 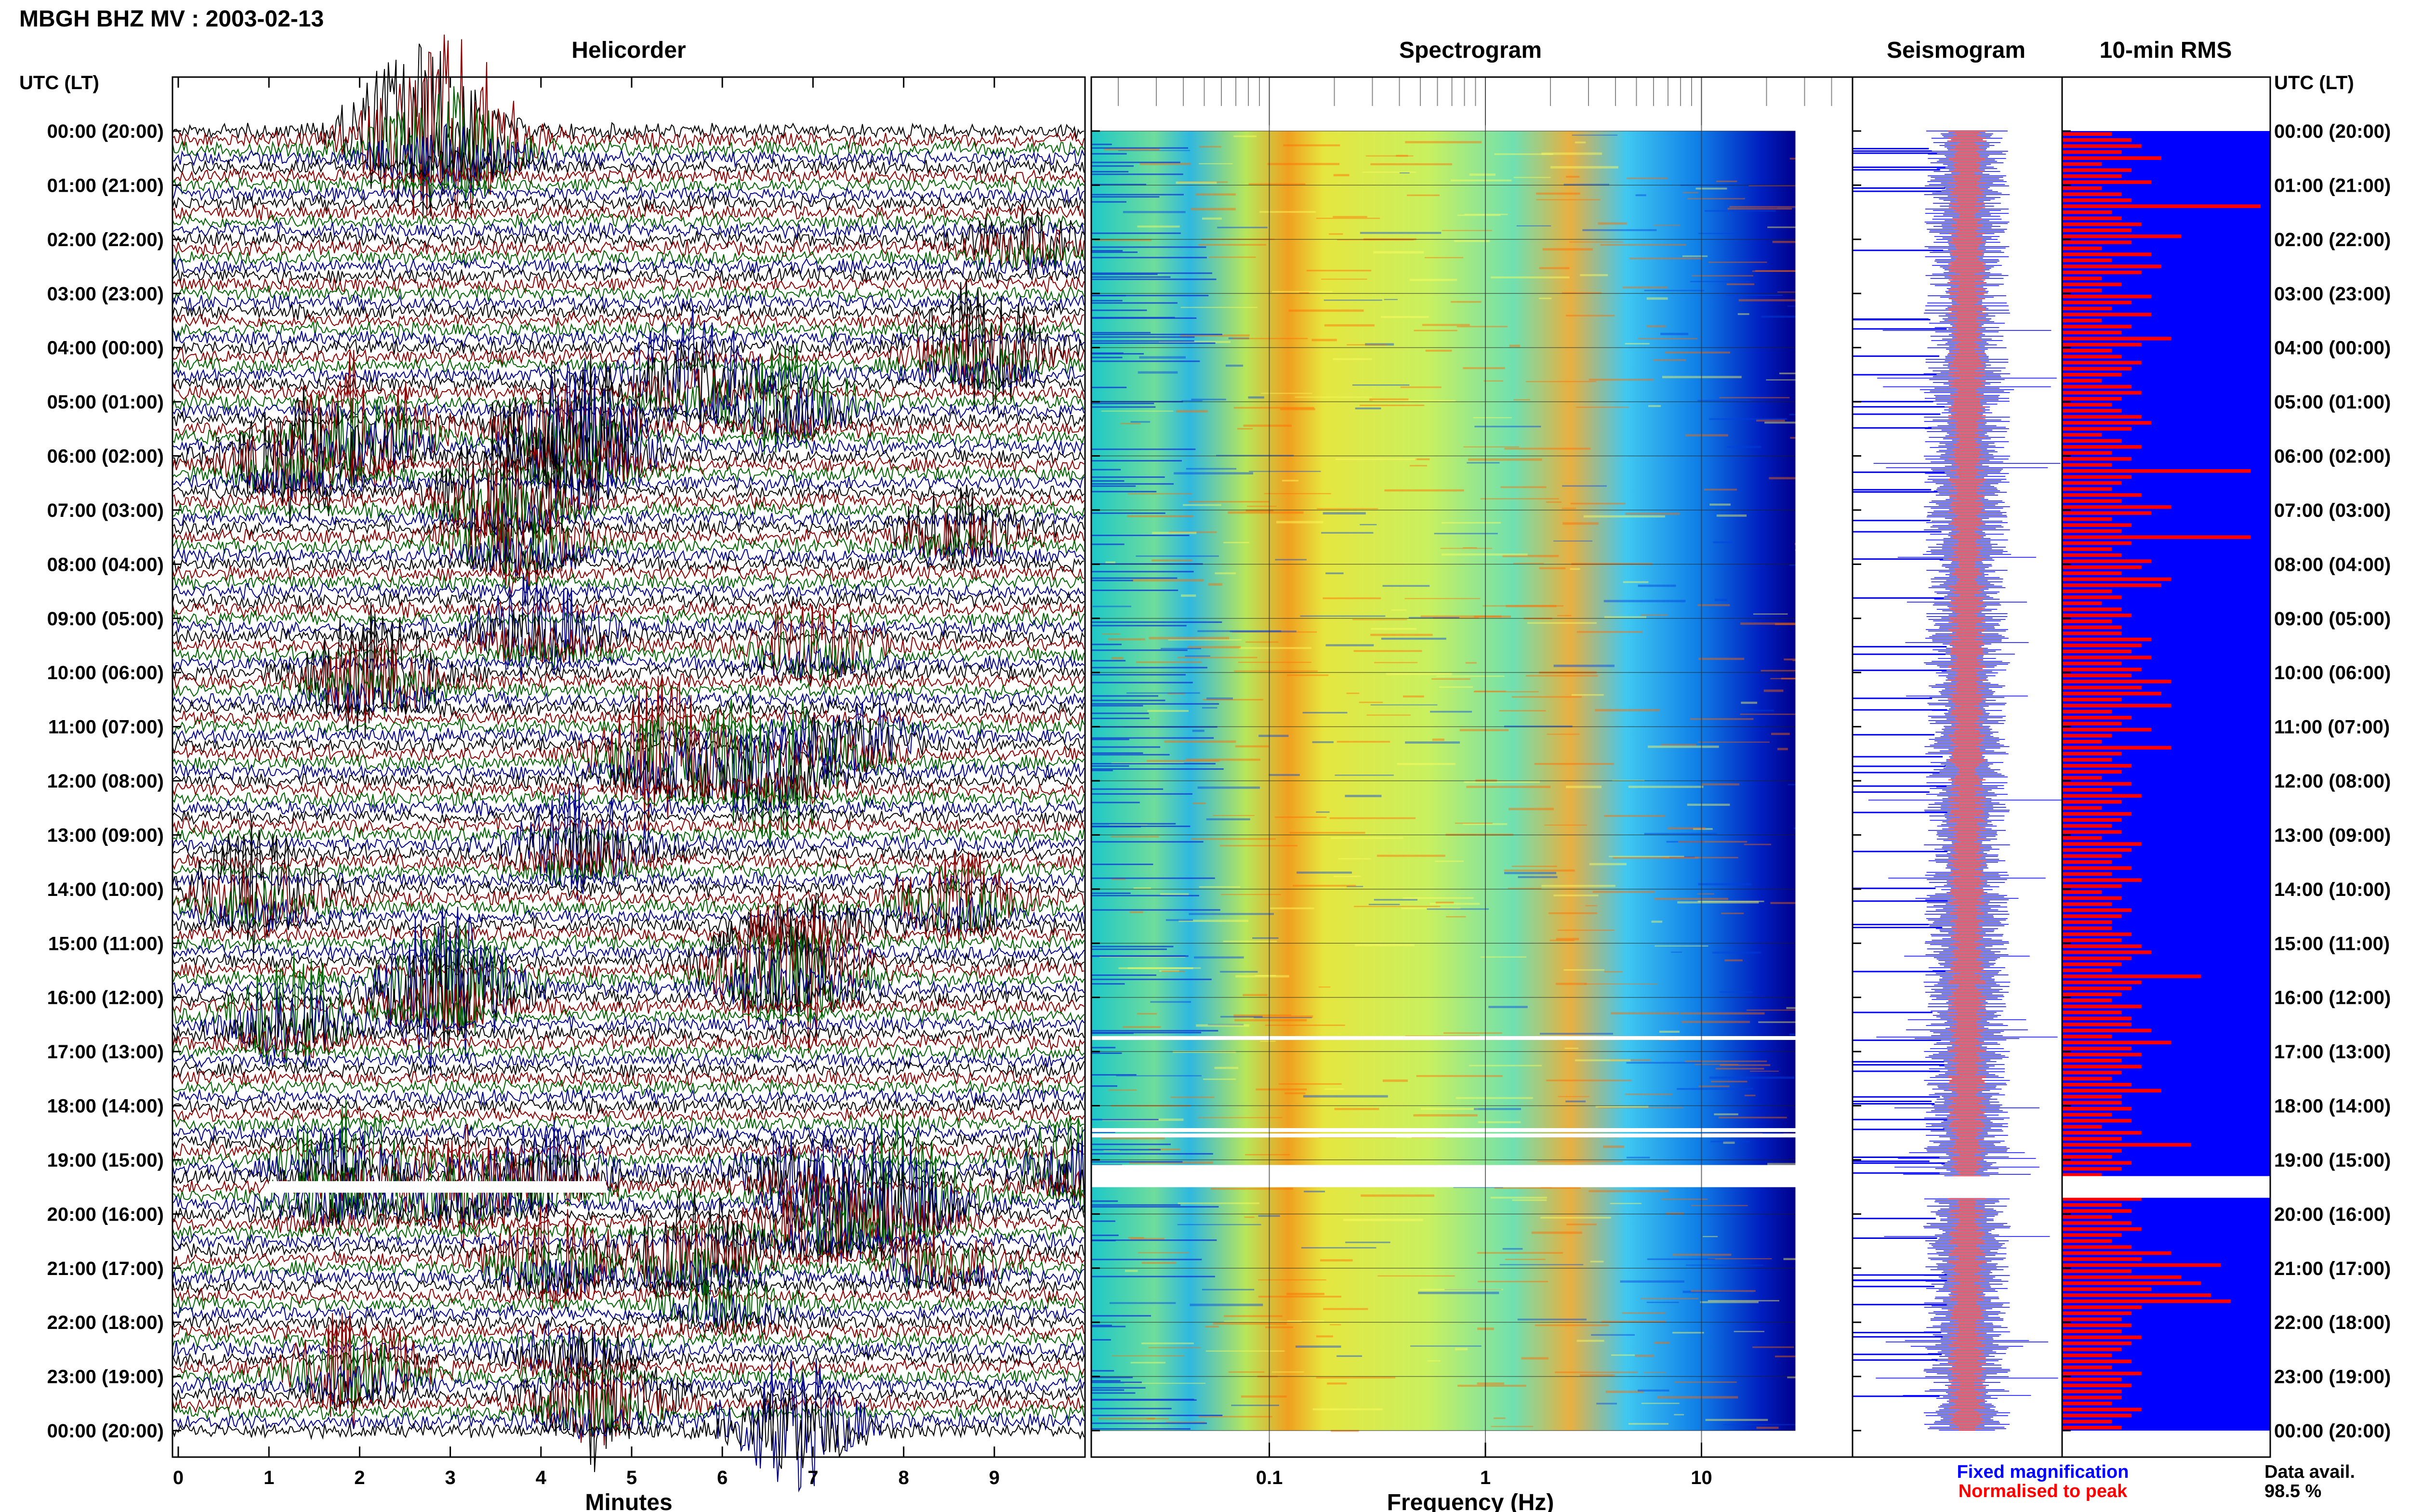 What do you see at coordinates (105, 673) in the screenshot?
I see `time-label-left: 10:00 (06:00)` at bounding box center [105, 673].